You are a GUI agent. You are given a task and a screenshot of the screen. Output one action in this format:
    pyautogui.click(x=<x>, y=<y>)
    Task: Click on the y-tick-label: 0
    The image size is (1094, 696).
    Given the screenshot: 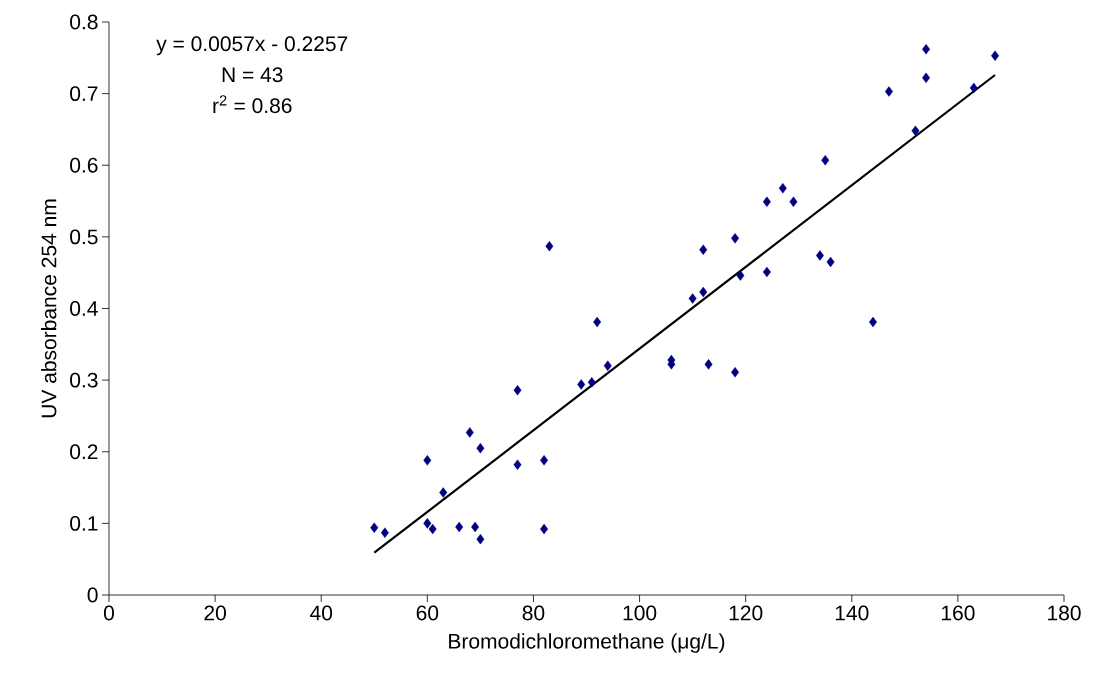 What is the action you would take?
    pyautogui.click(x=92, y=595)
    